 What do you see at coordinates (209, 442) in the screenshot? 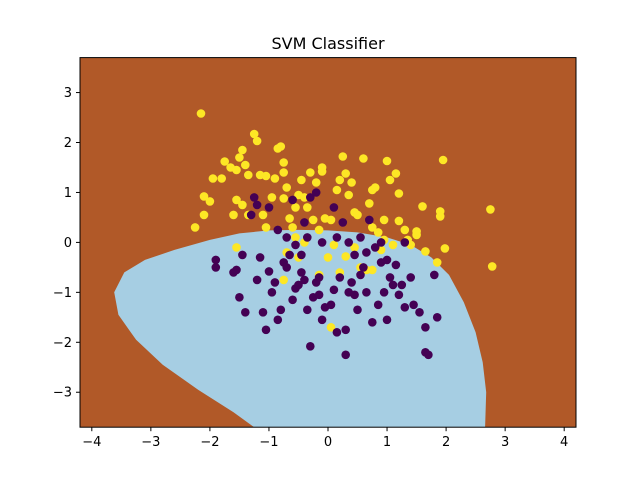
I see `x-tick-label: −2` at bounding box center [209, 442].